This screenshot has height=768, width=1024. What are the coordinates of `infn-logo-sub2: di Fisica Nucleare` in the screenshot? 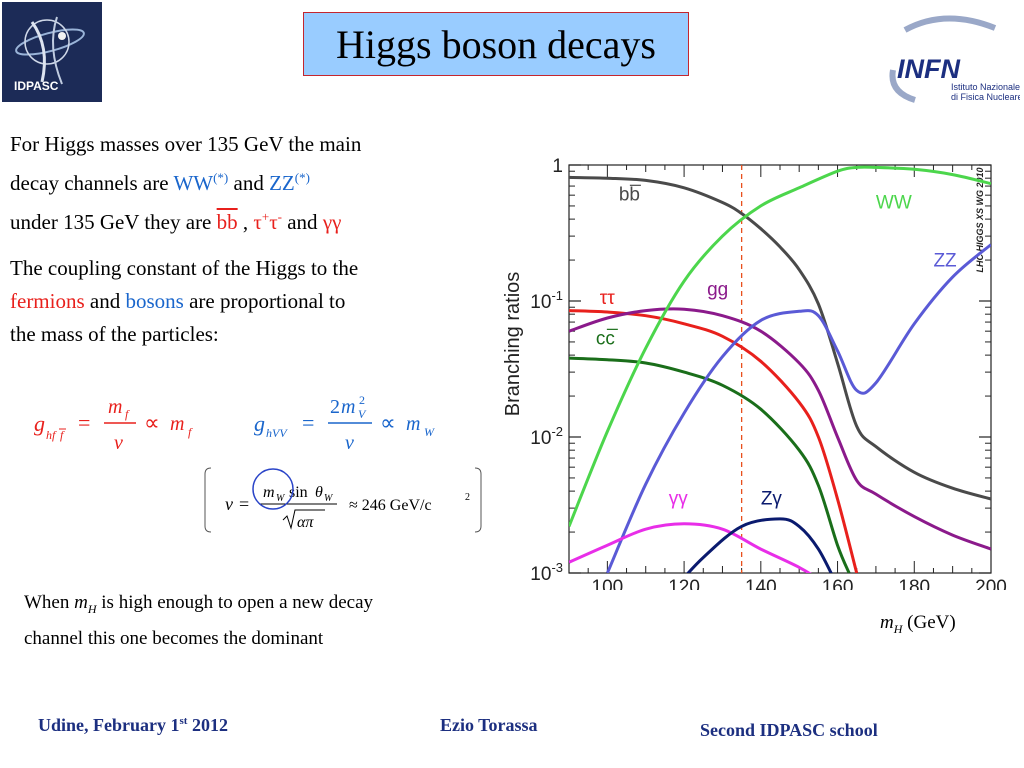 It's located at (985, 97).